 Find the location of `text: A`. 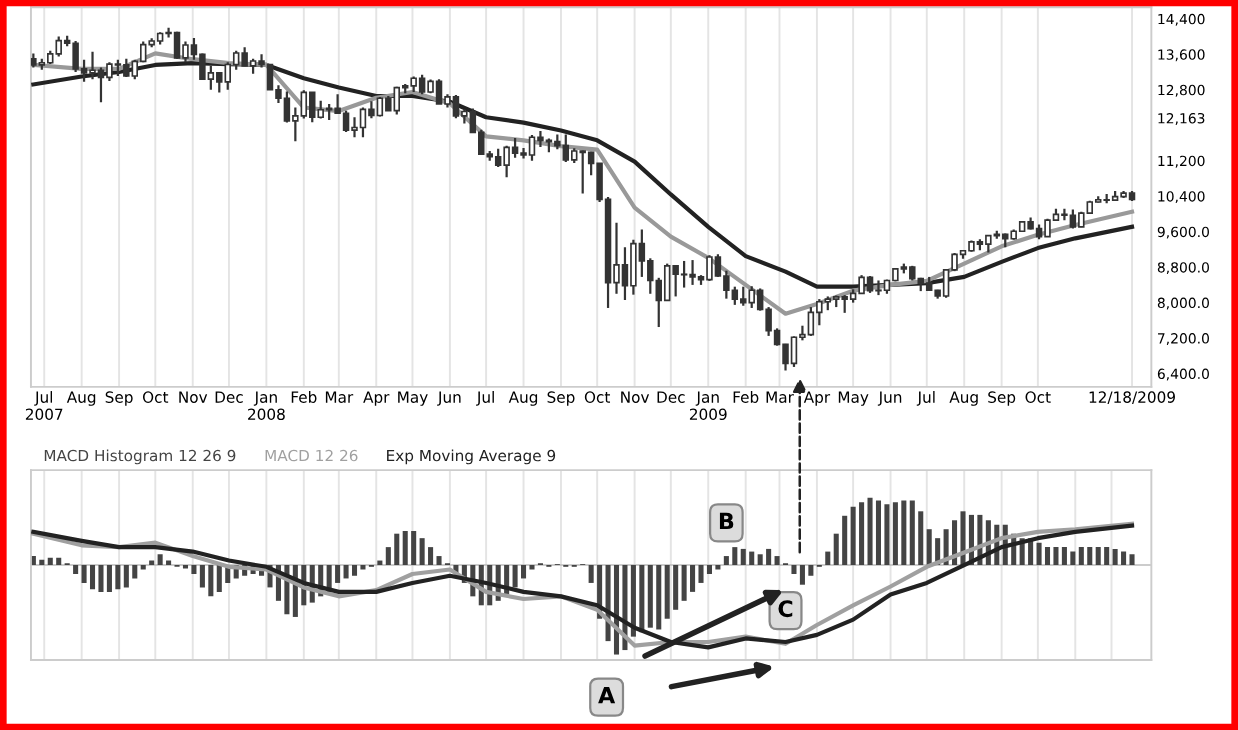

text: A is located at coordinates (607, 695).